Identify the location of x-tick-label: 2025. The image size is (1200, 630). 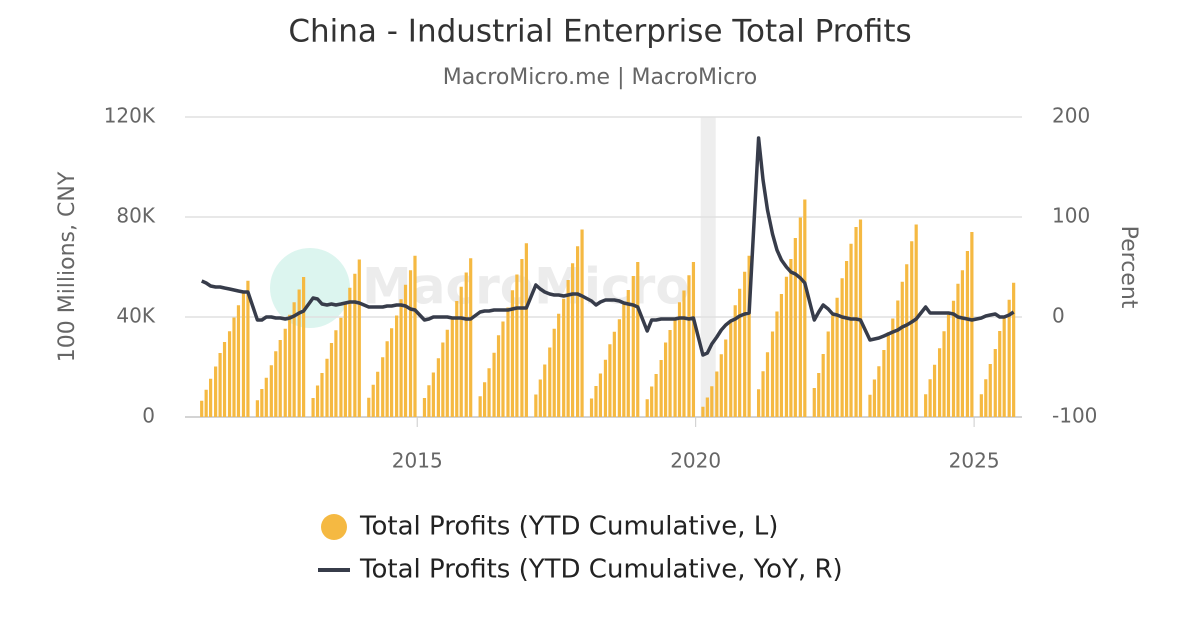
(974, 461).